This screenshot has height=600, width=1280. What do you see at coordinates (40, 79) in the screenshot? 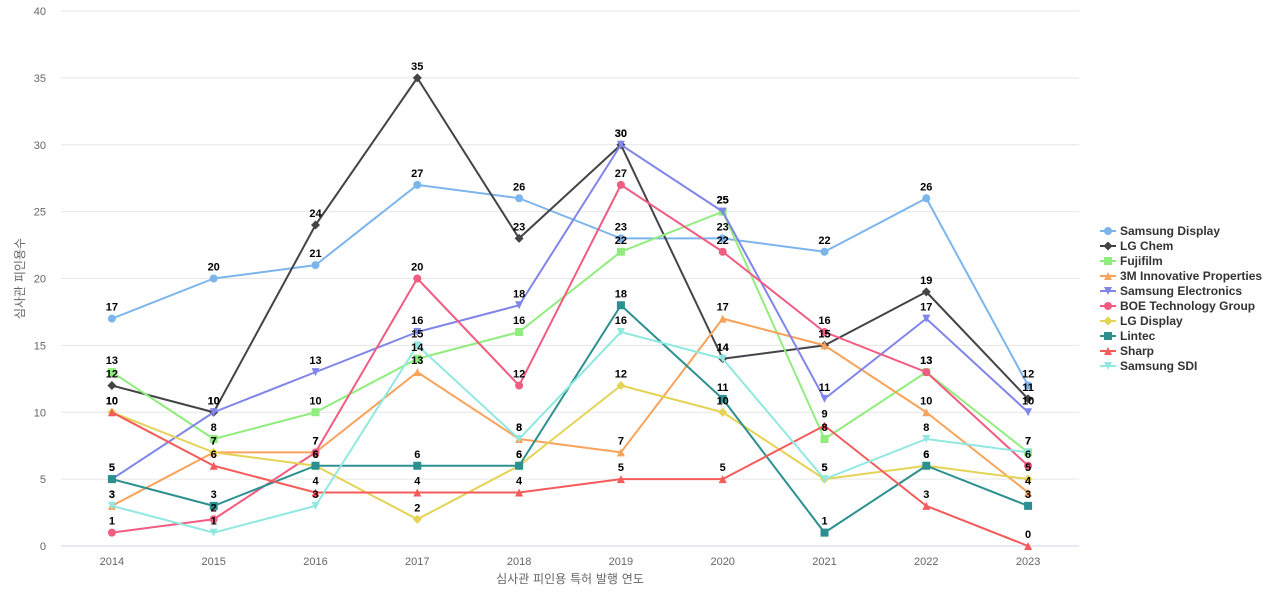
I see `y-tick-label: 35` at bounding box center [40, 79].